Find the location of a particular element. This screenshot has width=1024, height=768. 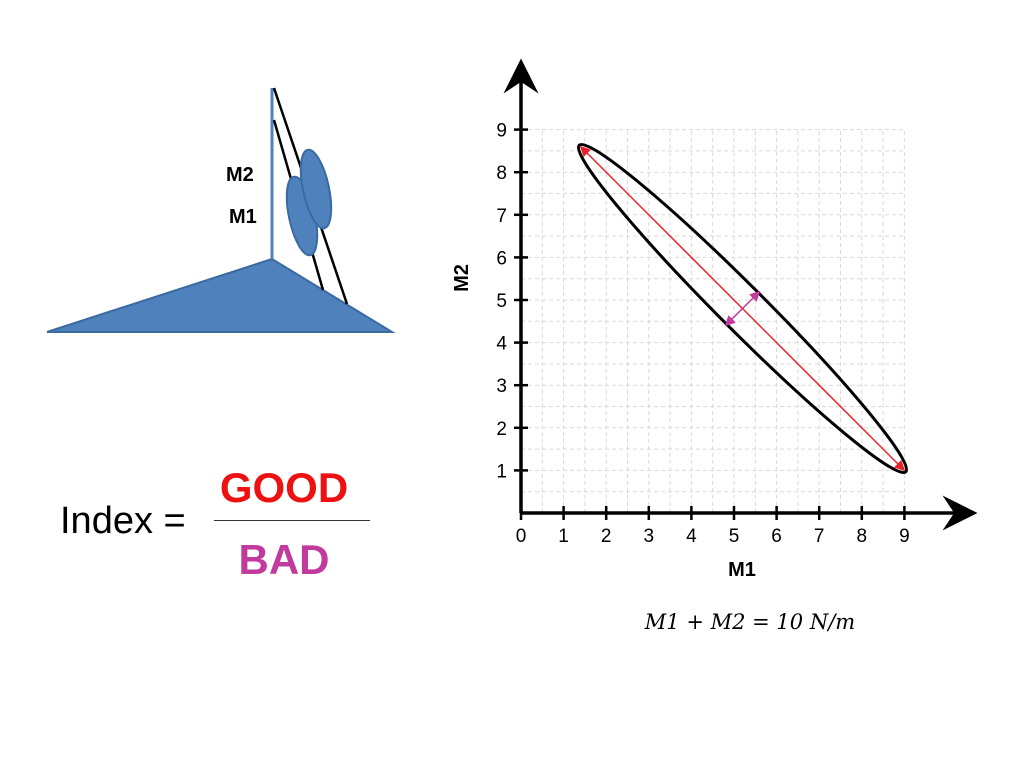

x-tick-label: 3 is located at coordinates (649, 536).